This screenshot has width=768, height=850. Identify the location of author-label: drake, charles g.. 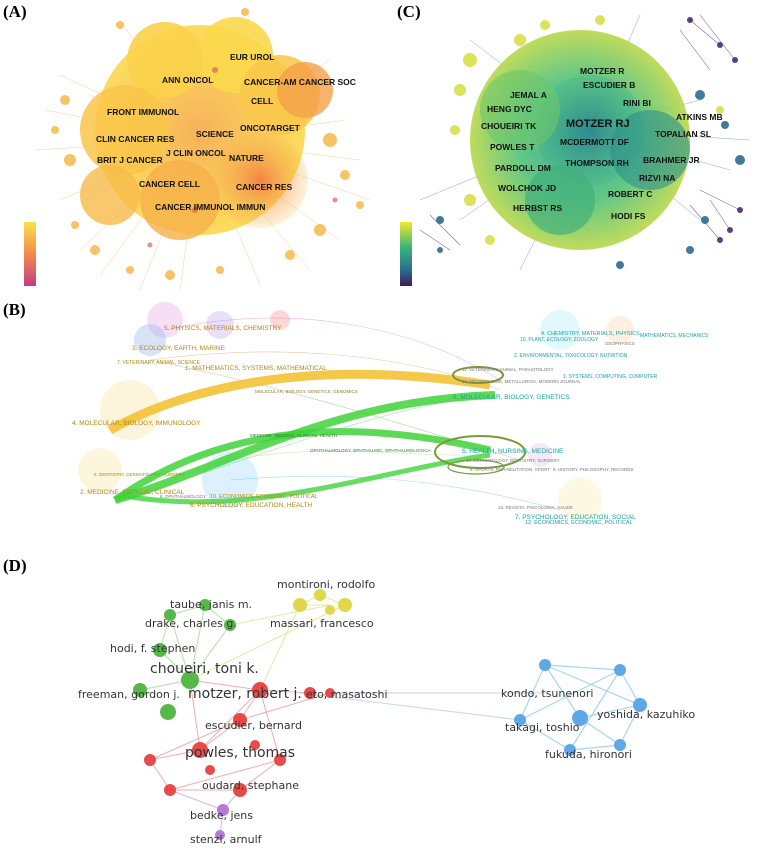
(191, 623).